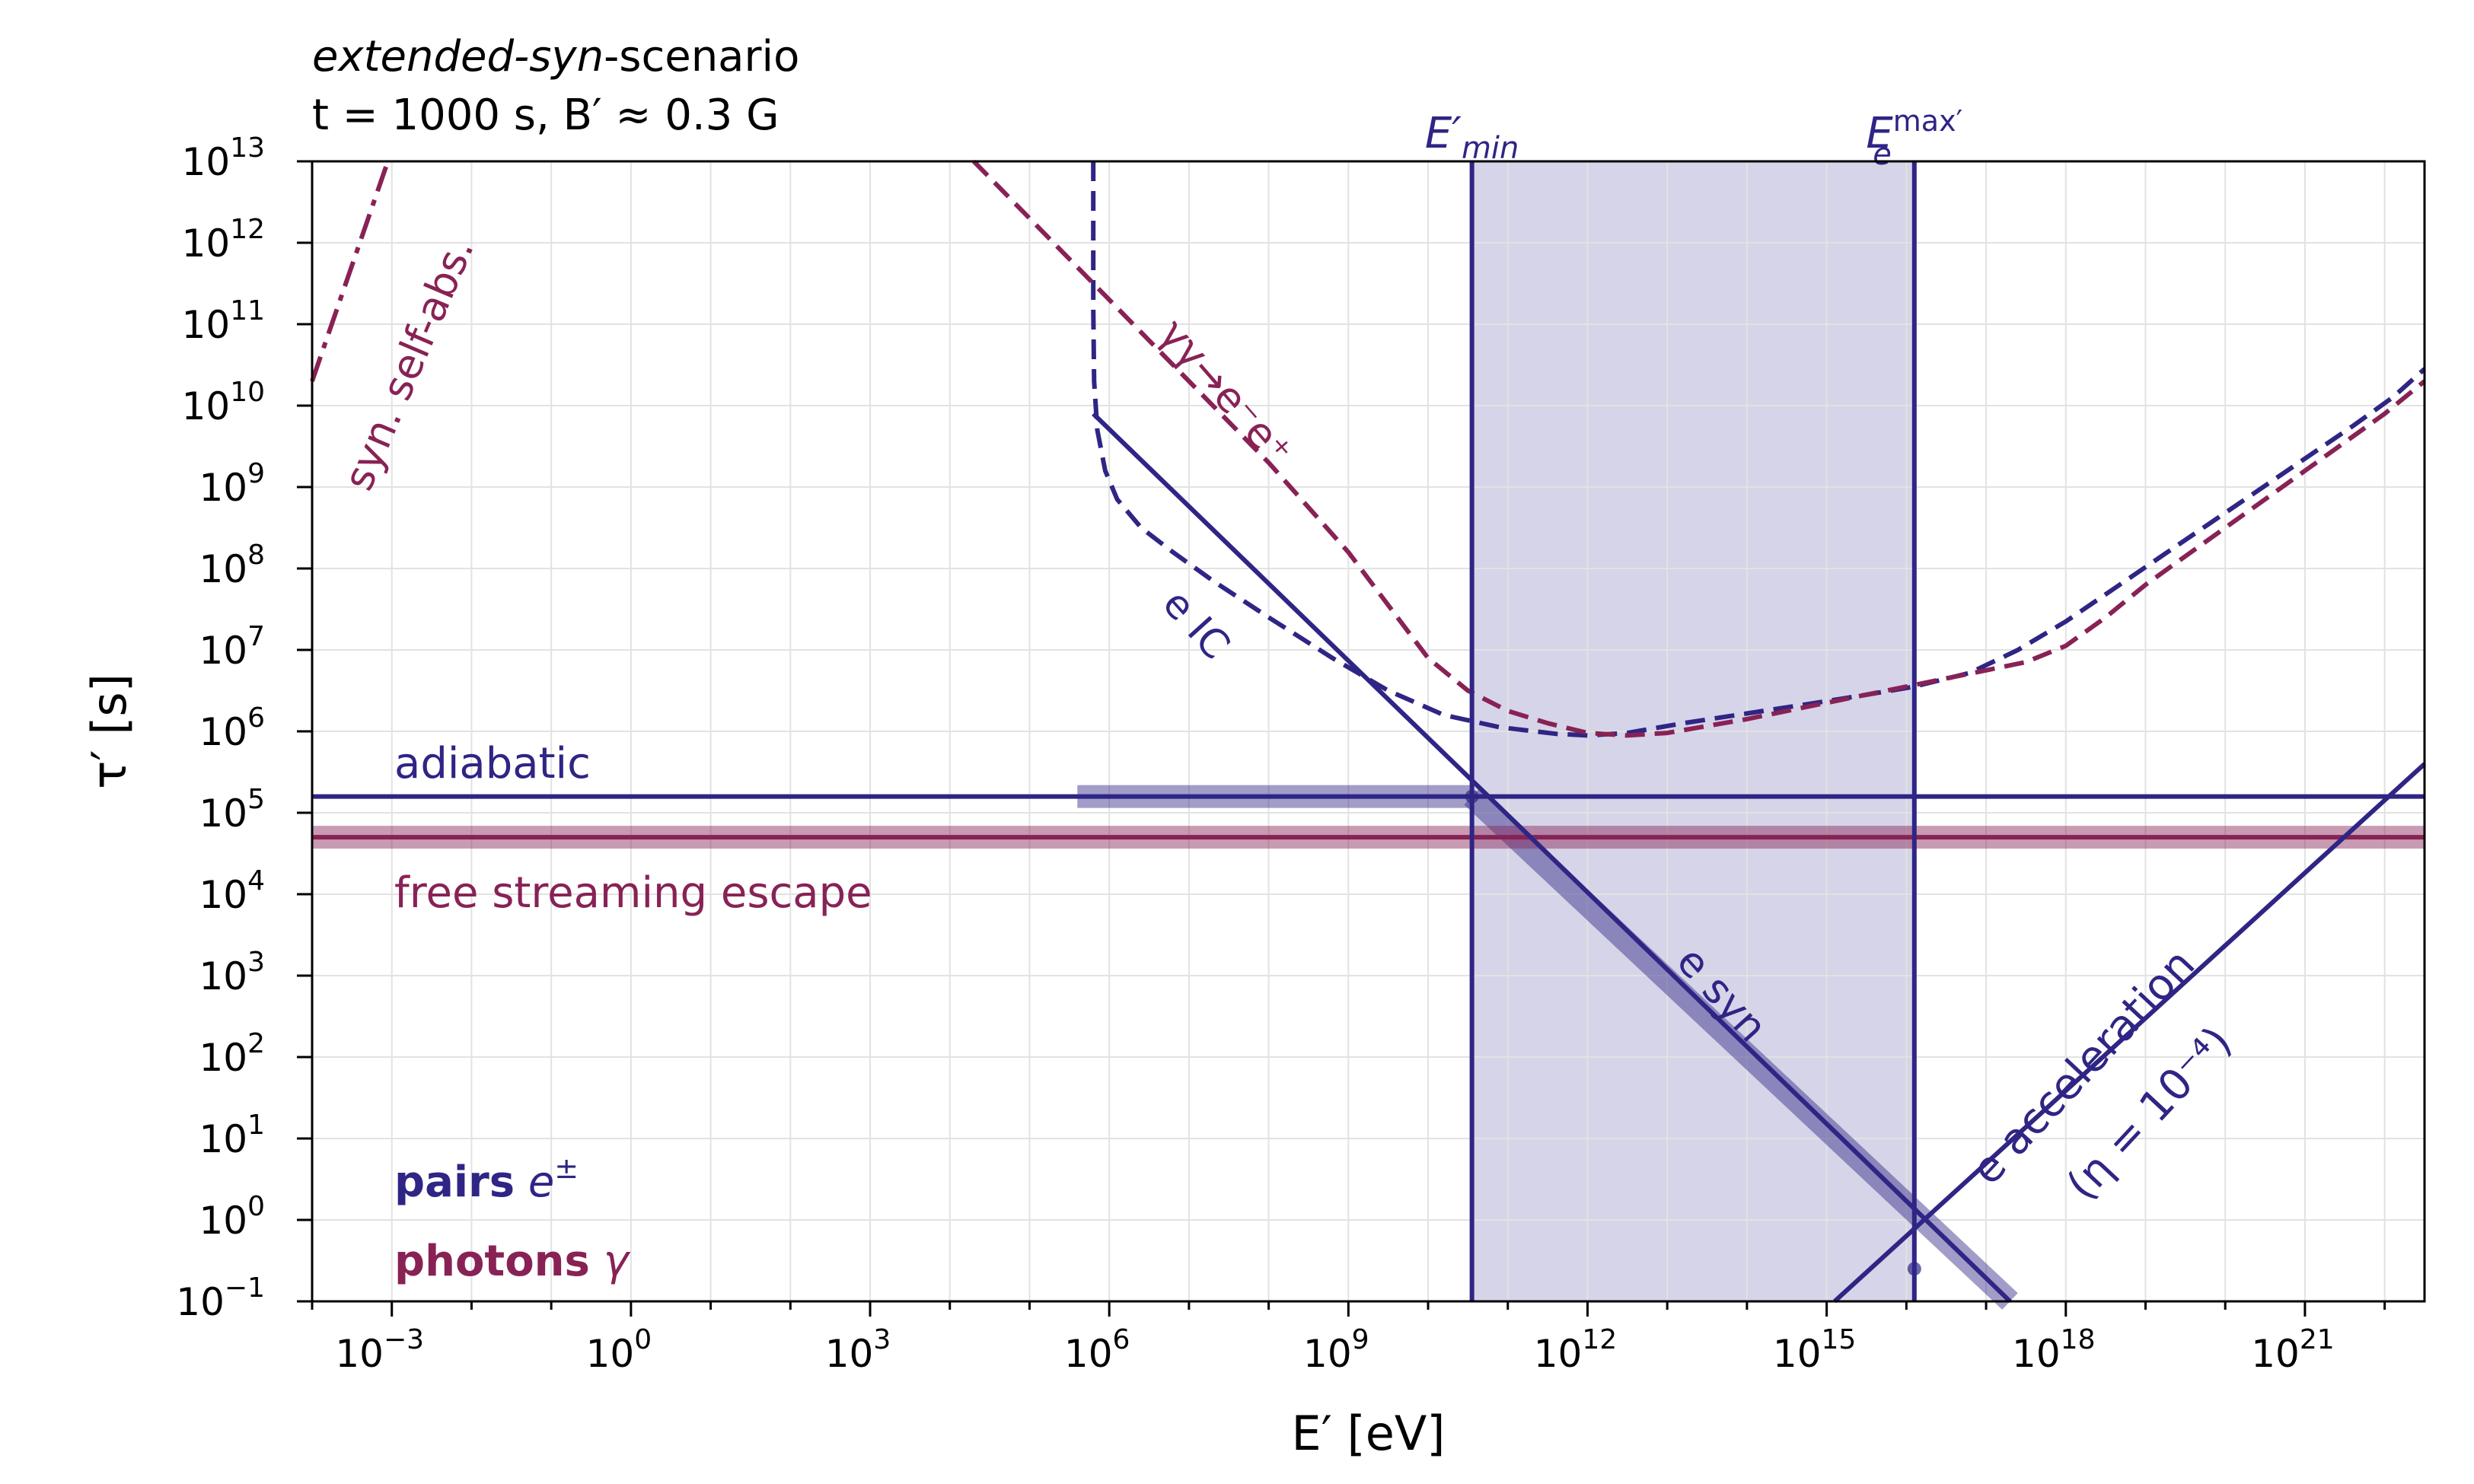 Image resolution: width=2474 pixels, height=1484 pixels. I want to click on x-tick-label: 10³, so click(858, 1350).